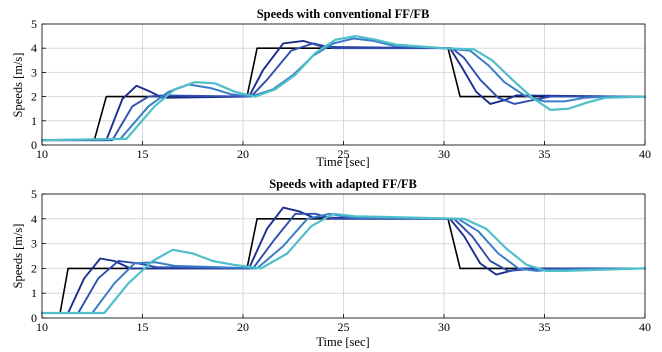 This screenshot has height=352, width=662. I want to click on chart-title: Speeds with conventional FF/FB, so click(343, 14).